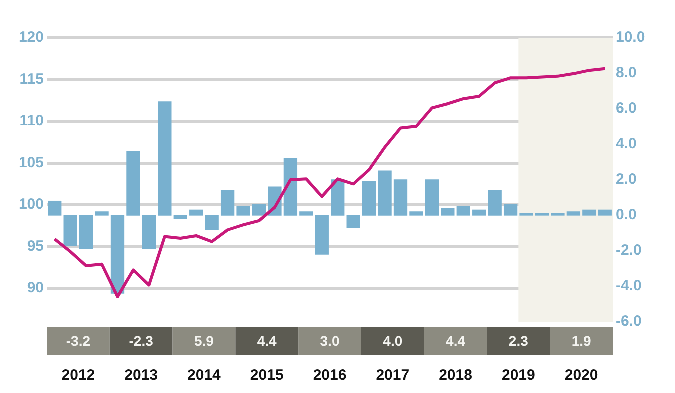  I want to click on y2-tick-label: -4.0, so click(629, 286).